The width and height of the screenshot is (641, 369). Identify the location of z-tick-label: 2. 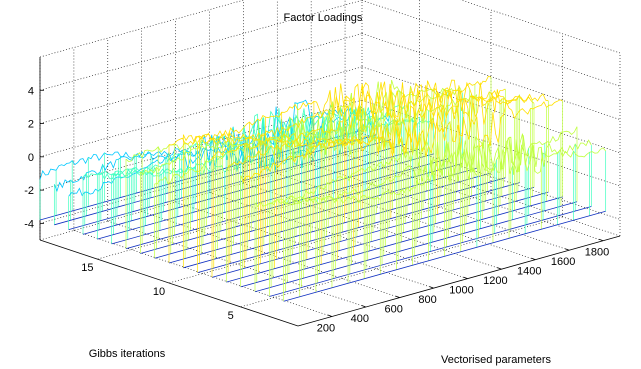
(31, 125).